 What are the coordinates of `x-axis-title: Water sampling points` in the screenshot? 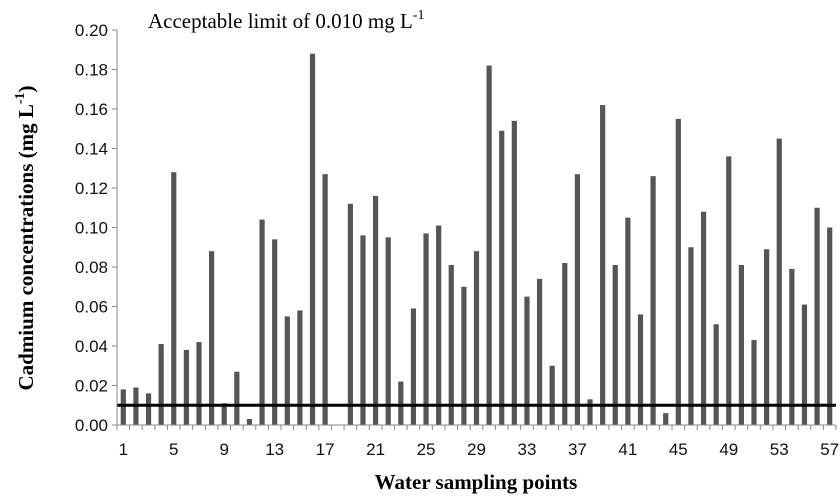 It's located at (476, 482).